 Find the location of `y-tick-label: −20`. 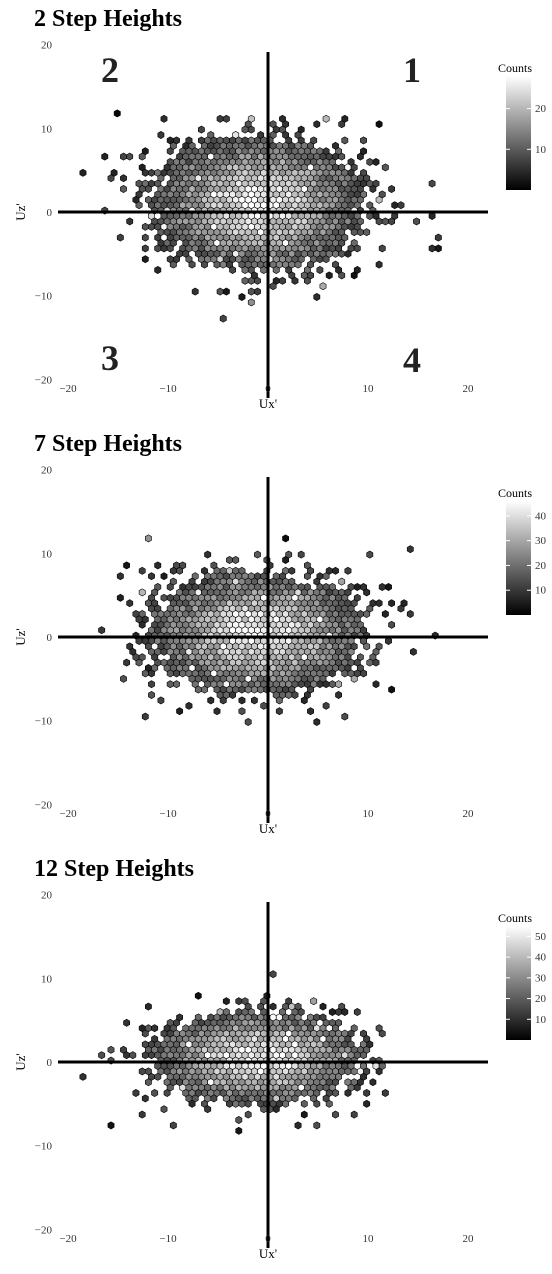

y-tick-label: −20 is located at coordinates (44, 1230).